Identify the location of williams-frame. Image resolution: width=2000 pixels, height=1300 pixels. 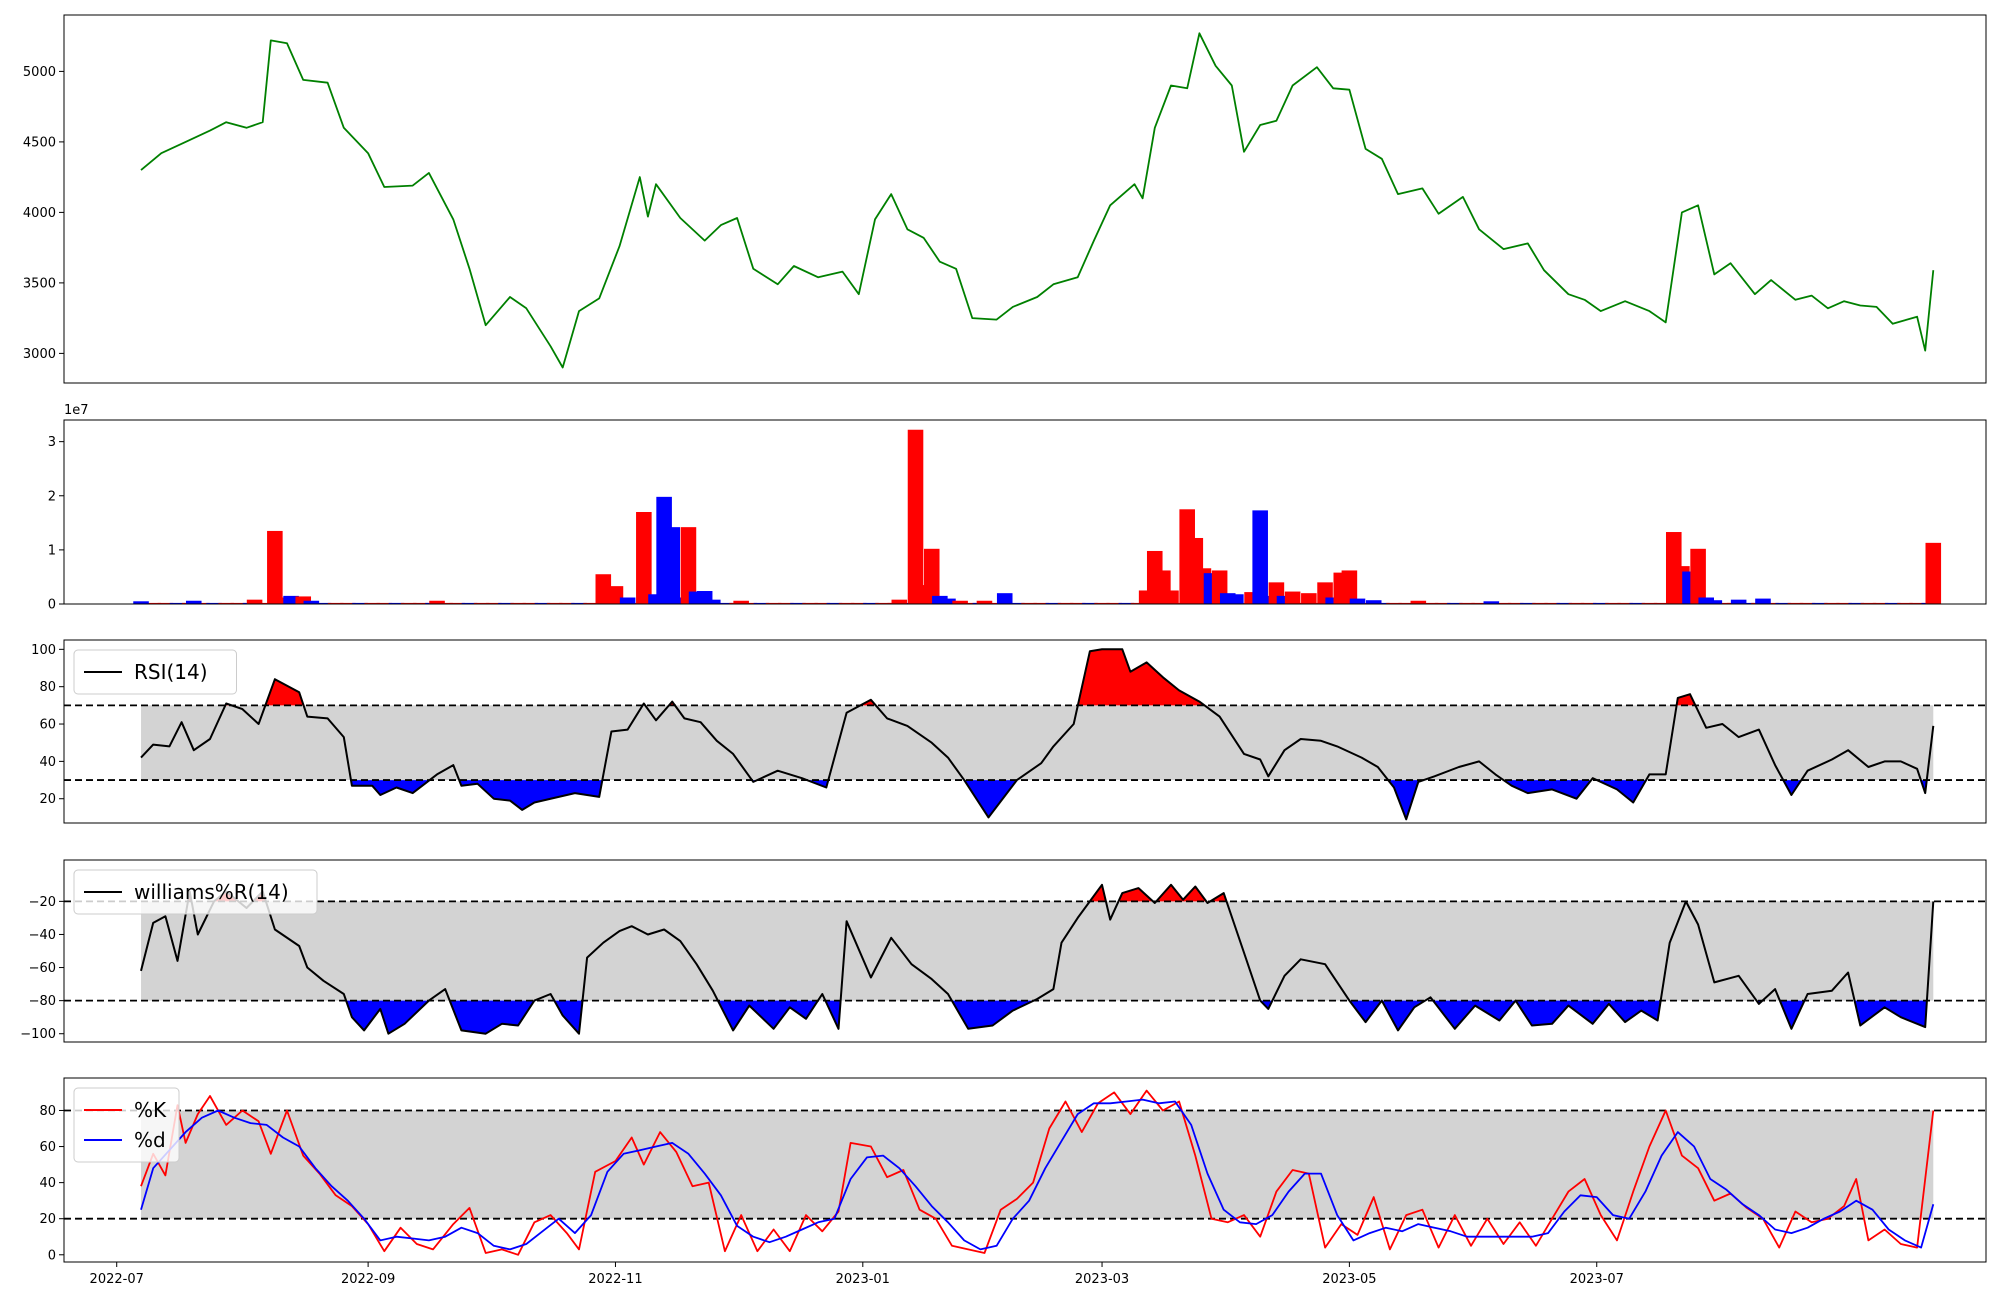
(1025, 951).